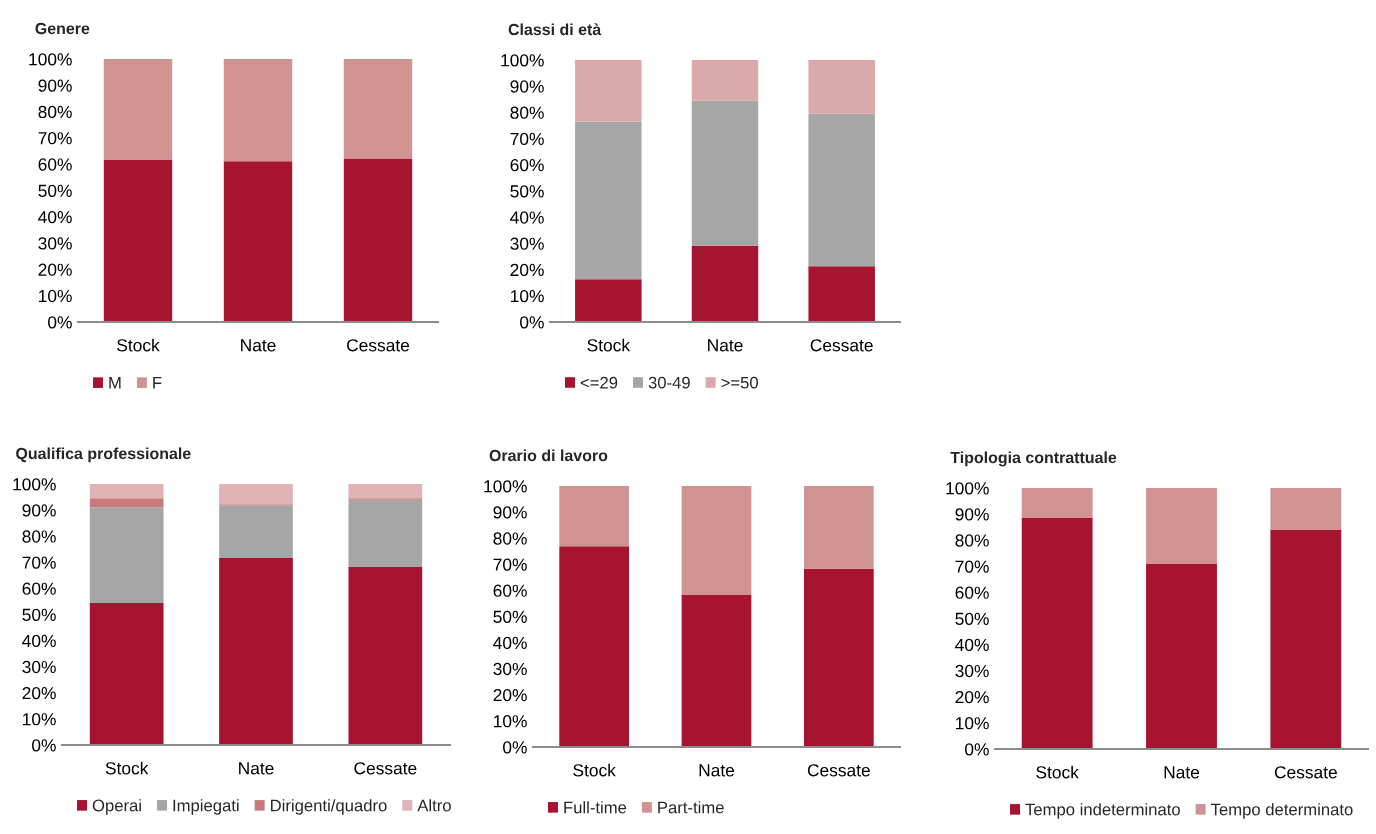 The height and width of the screenshot is (834, 1376). Describe the element at coordinates (599, 382) in the screenshot. I see `legend-label: <=29` at that location.